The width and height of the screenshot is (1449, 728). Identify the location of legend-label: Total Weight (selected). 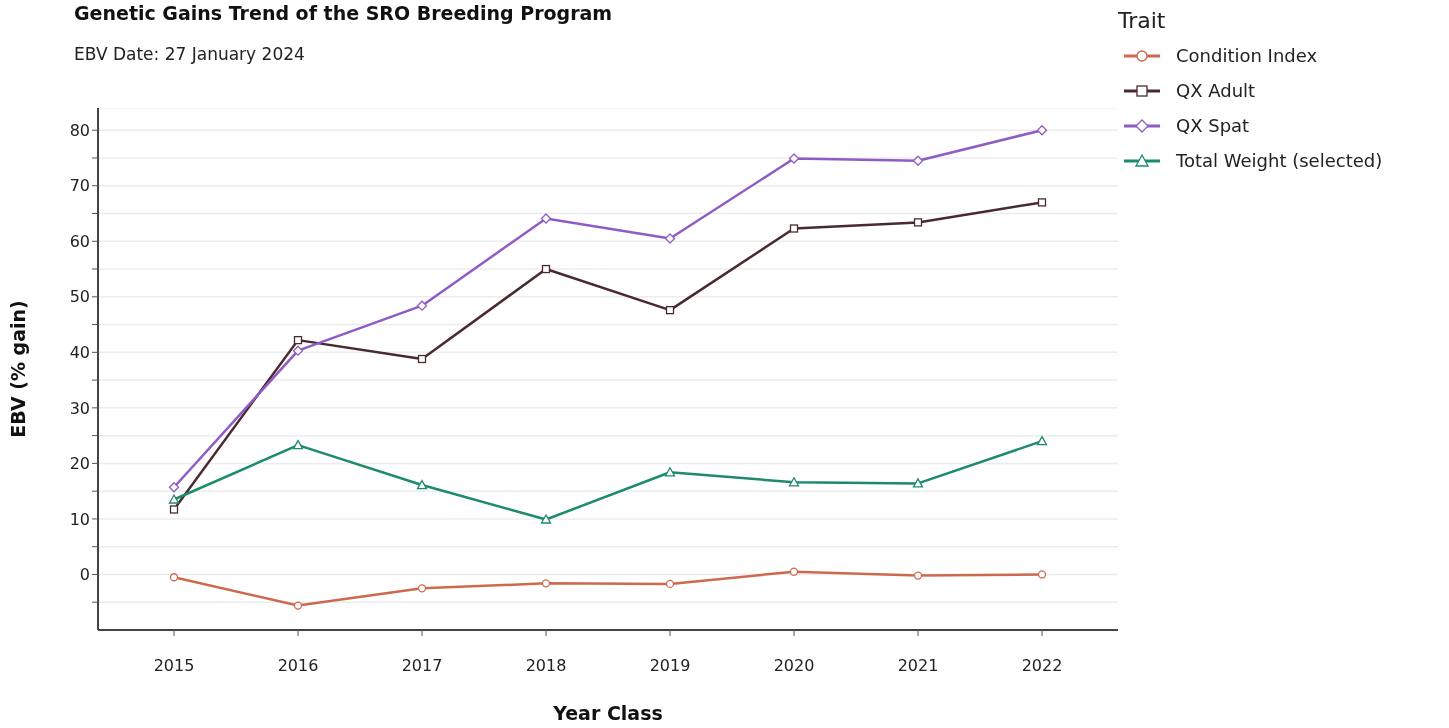
(1279, 160).